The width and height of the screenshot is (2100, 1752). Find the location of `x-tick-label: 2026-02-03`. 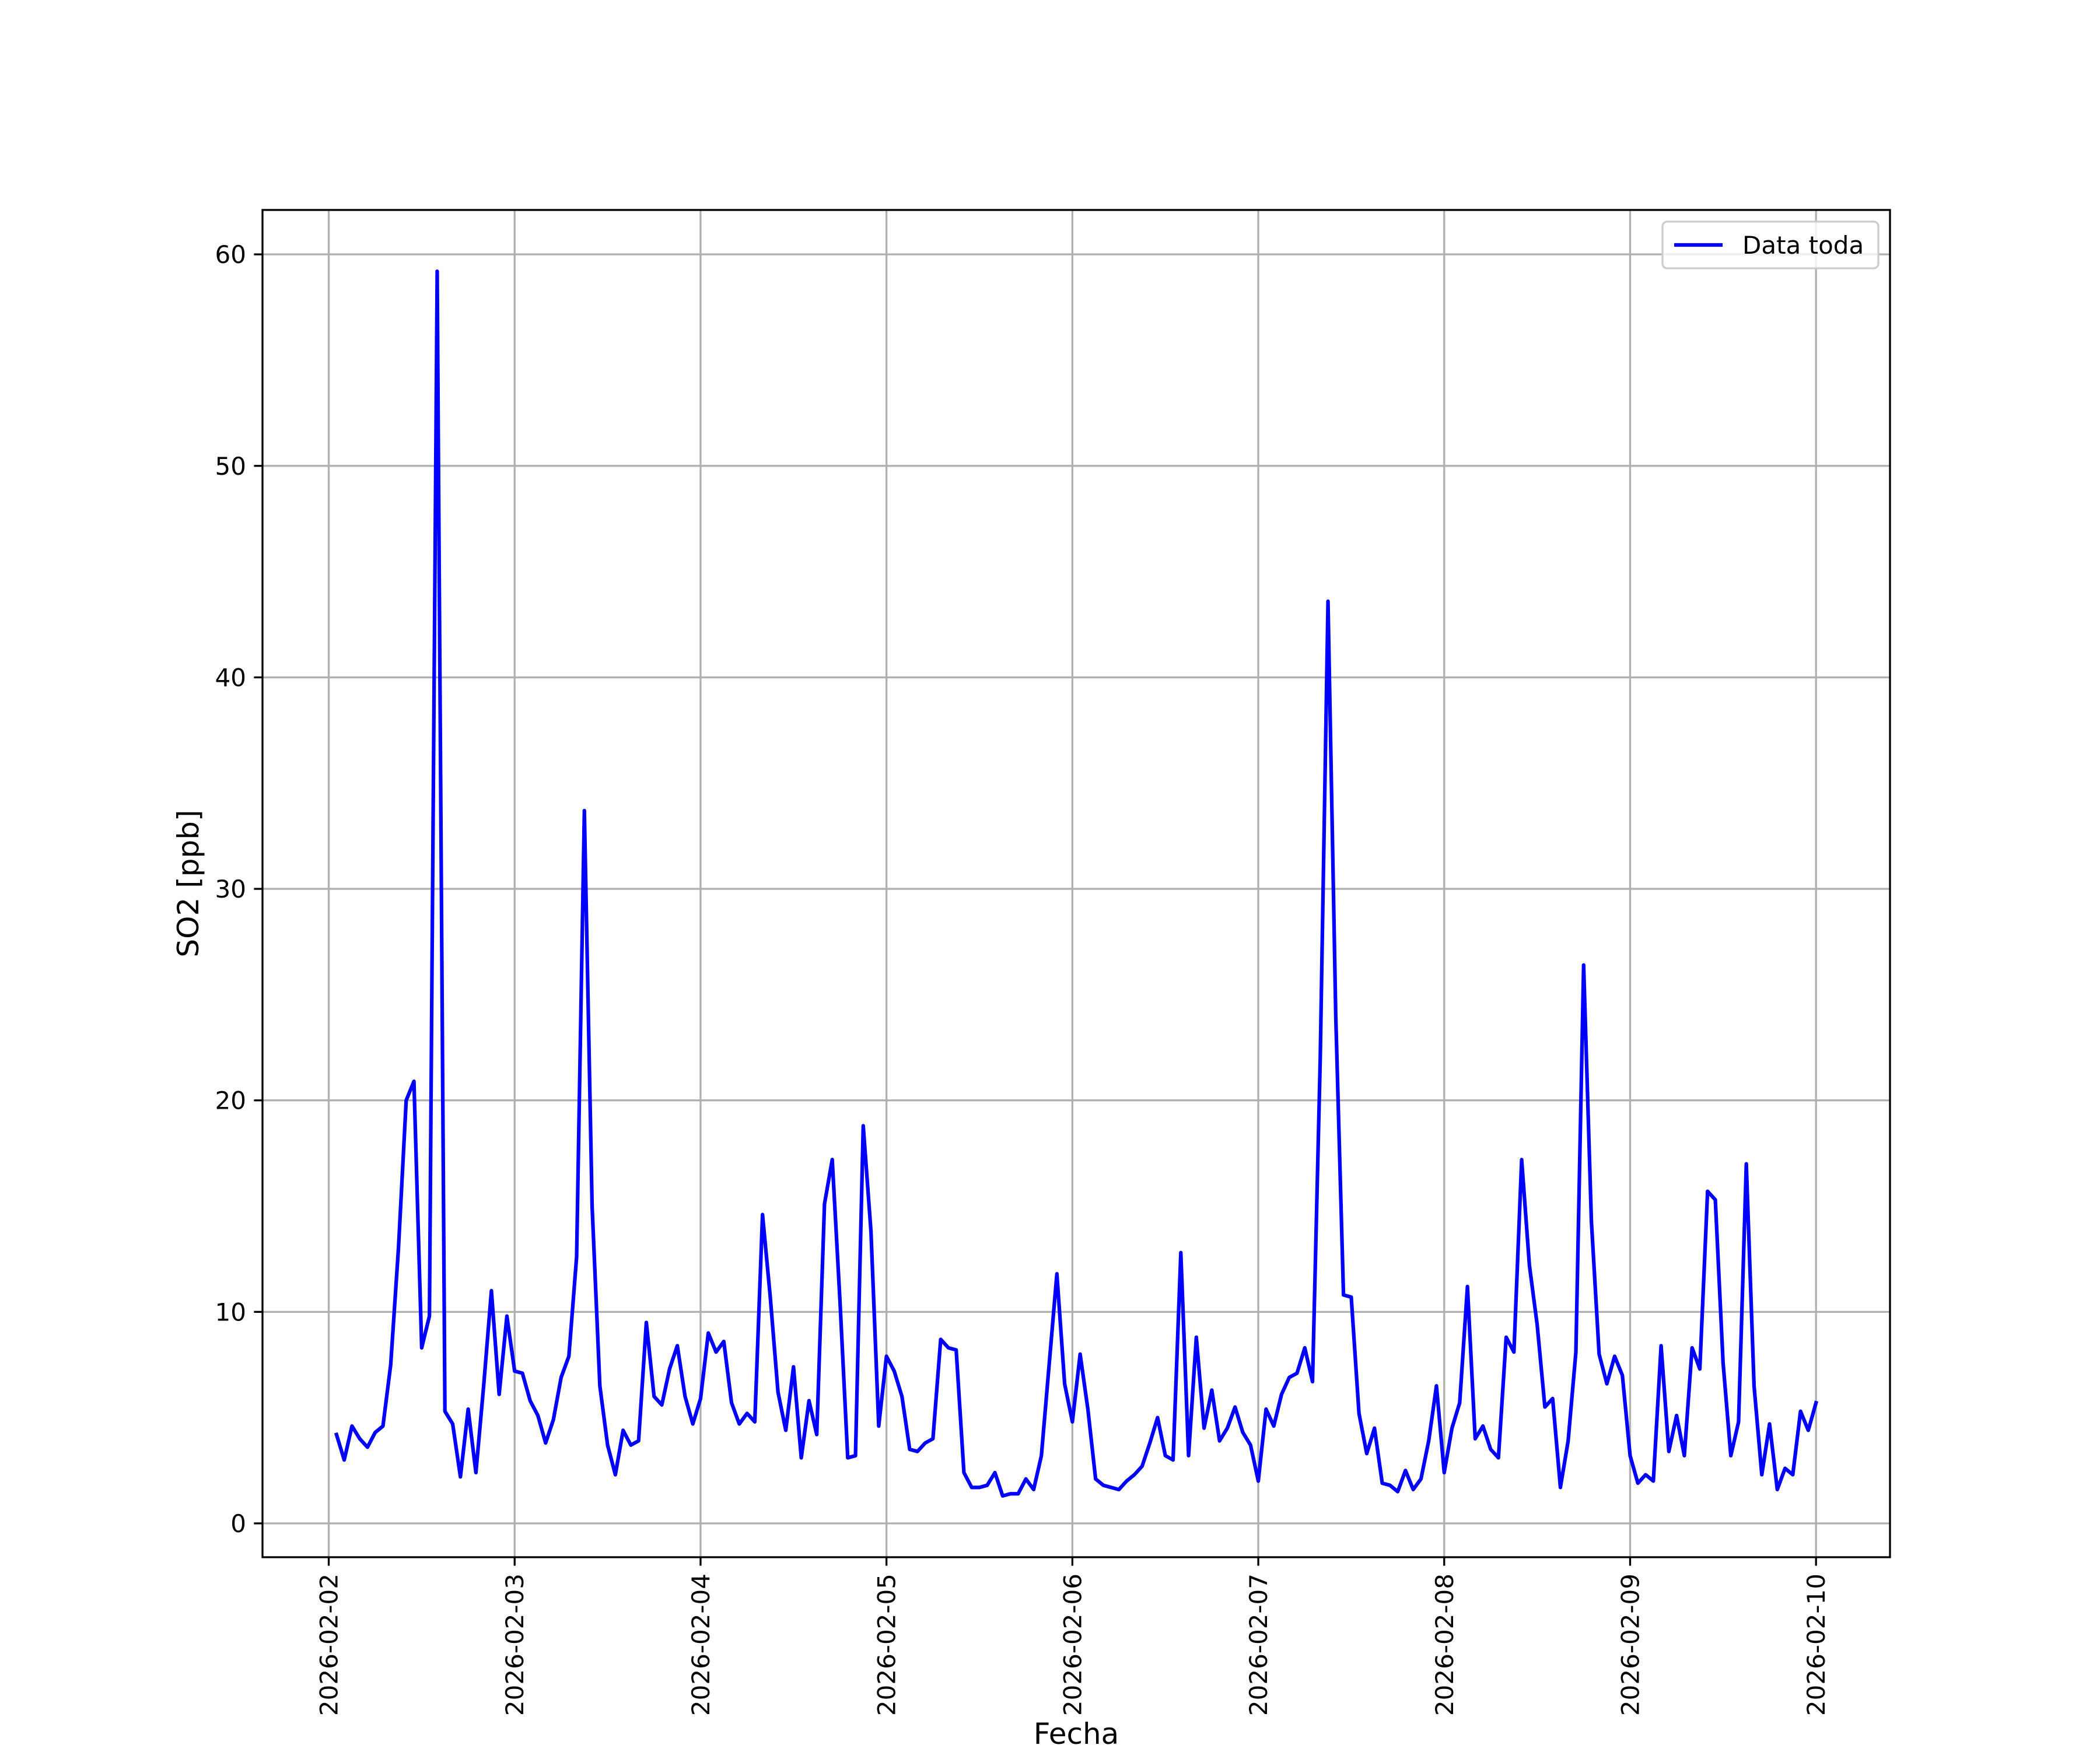

x-tick-label: 2026-02-03 is located at coordinates (515, 1645).